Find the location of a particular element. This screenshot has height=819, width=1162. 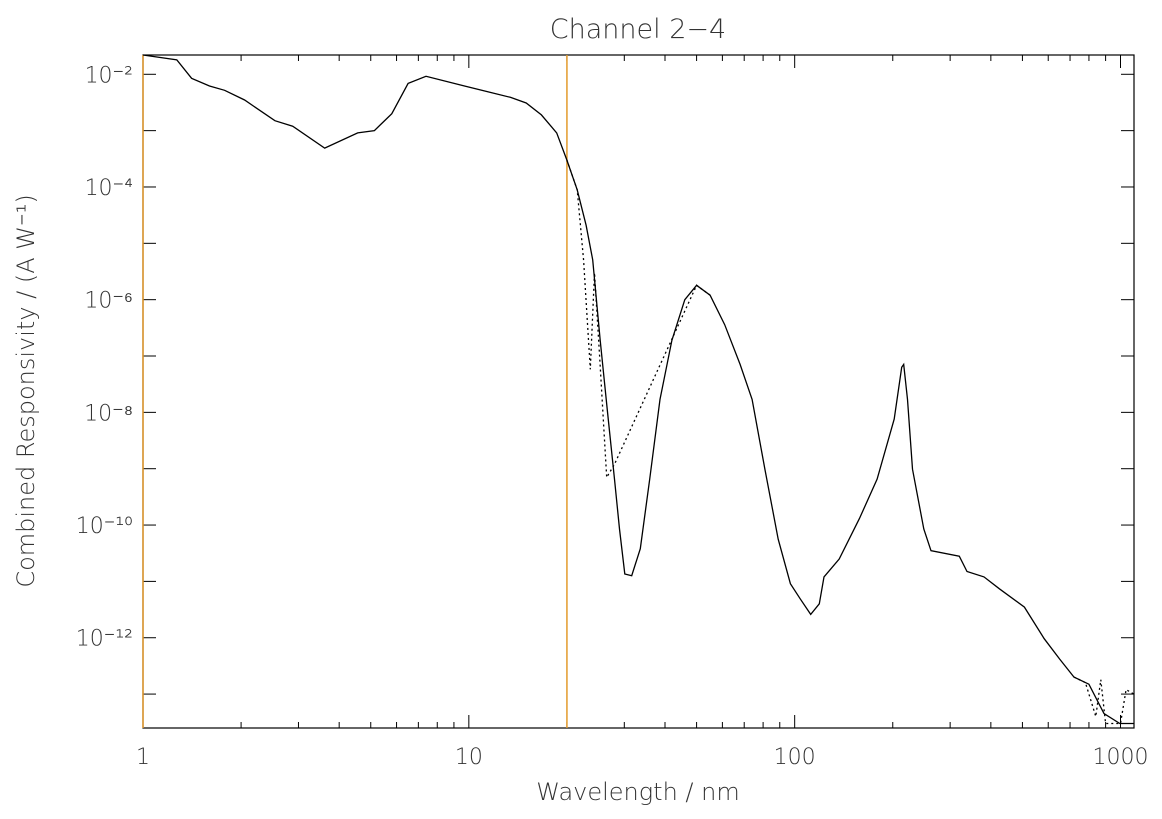

y-axis-title: Combined Responsivity / (A W⁻¹) is located at coordinates (26, 390).